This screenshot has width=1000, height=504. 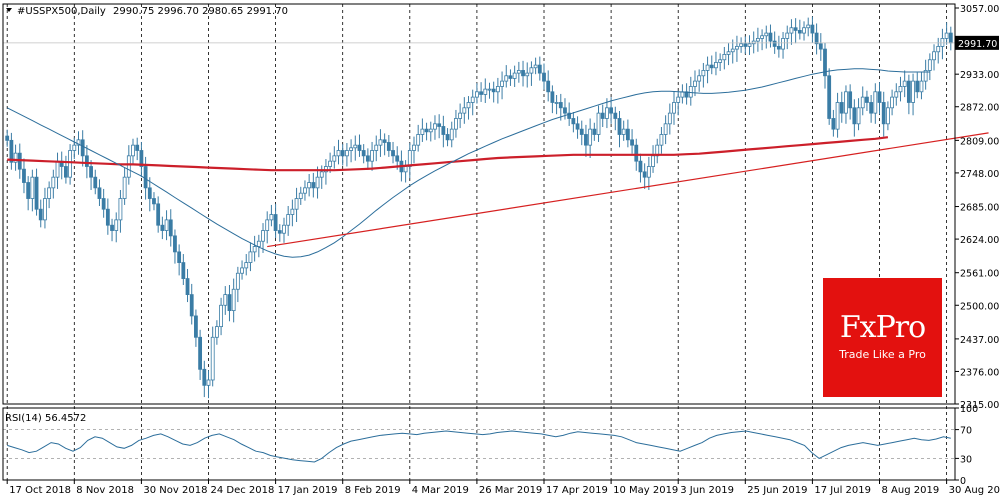 I want to click on x-tick-label: 10 May 2019, so click(x=645, y=490).